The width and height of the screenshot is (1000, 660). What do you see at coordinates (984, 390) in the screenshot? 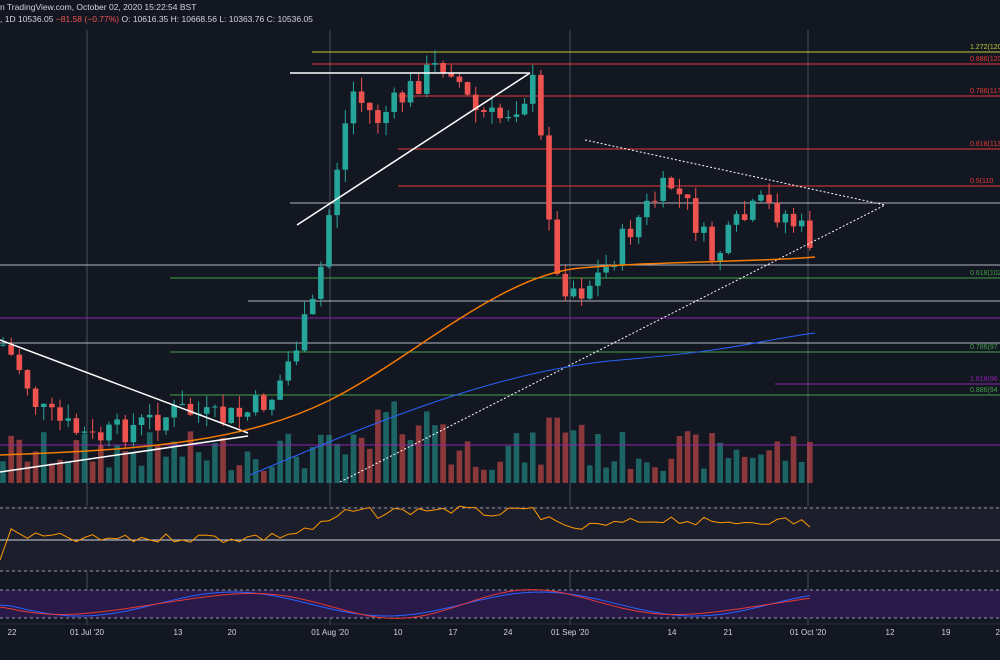
I see `fib-label: 0.886(94` at bounding box center [984, 390].